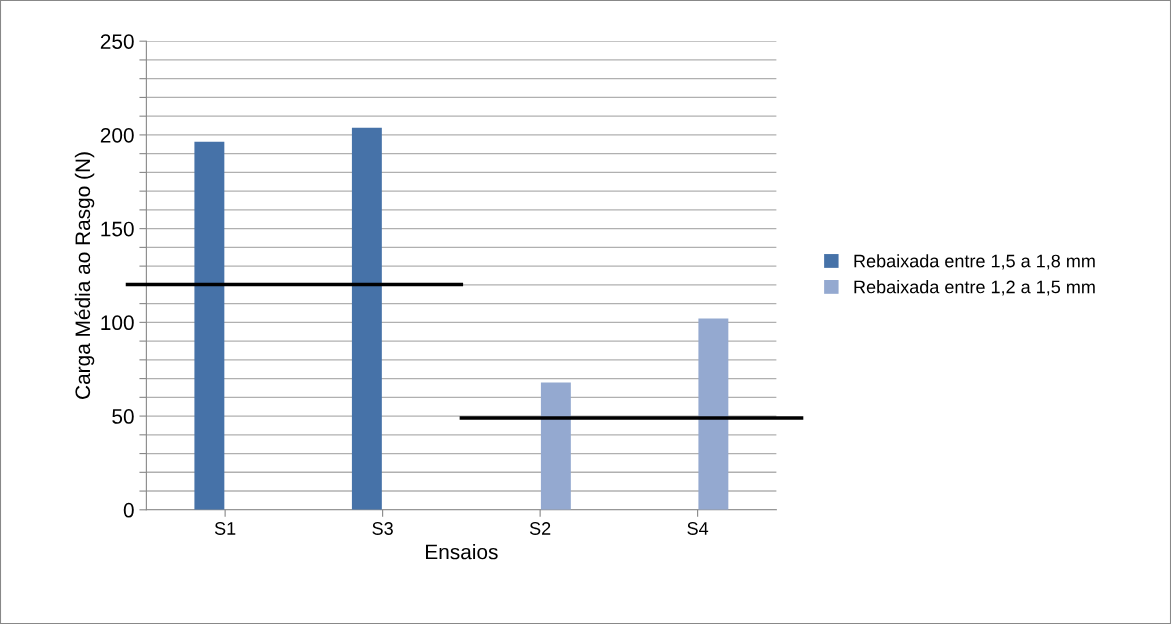  I want to click on y-tick-label: 0, so click(128, 510).